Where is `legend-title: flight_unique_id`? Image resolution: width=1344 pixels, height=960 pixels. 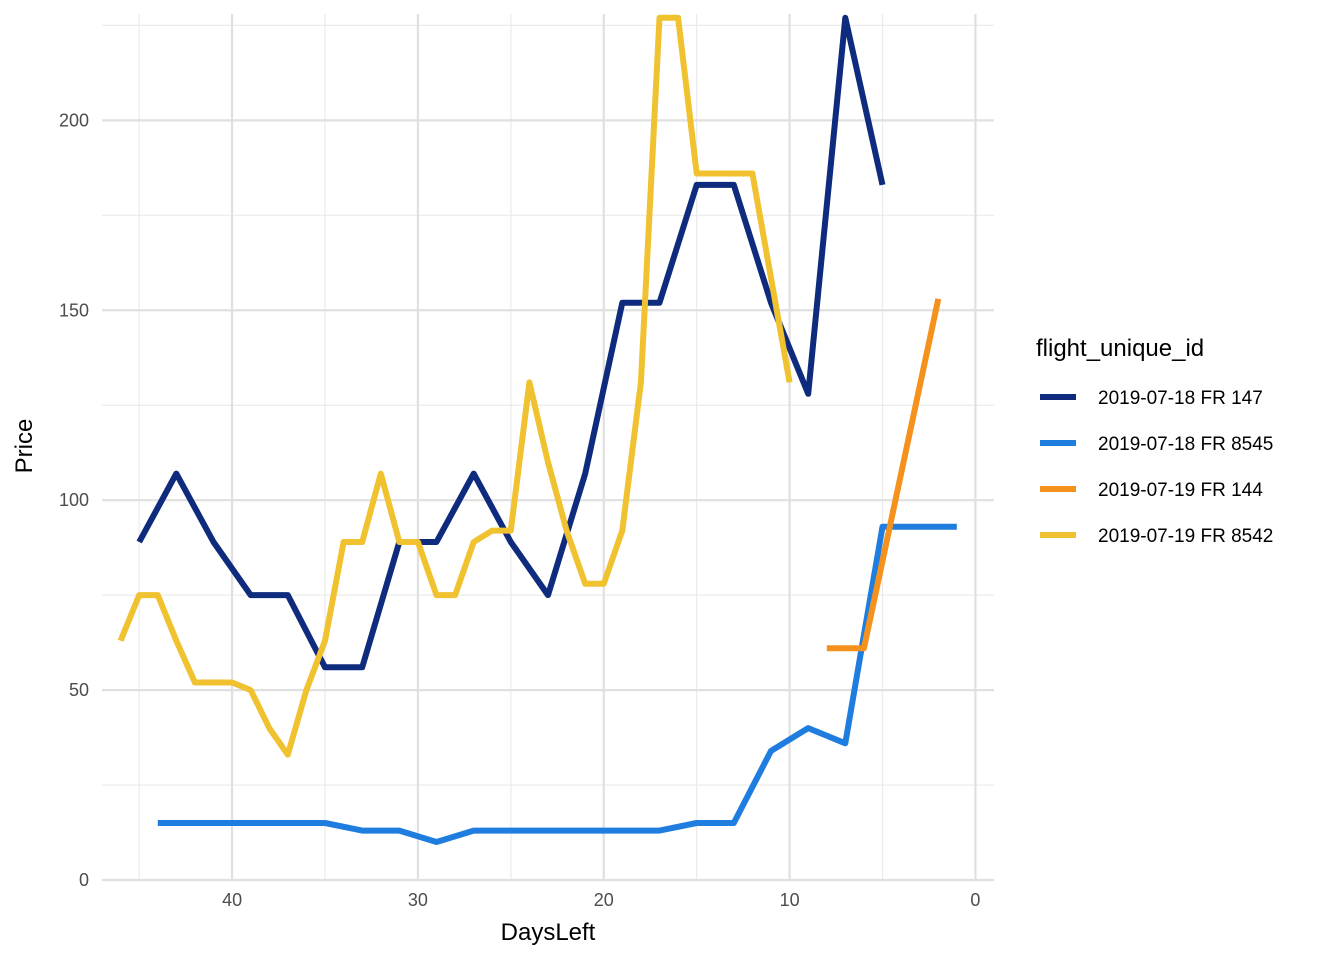 legend-title: flight_unique_id is located at coordinates (1120, 348).